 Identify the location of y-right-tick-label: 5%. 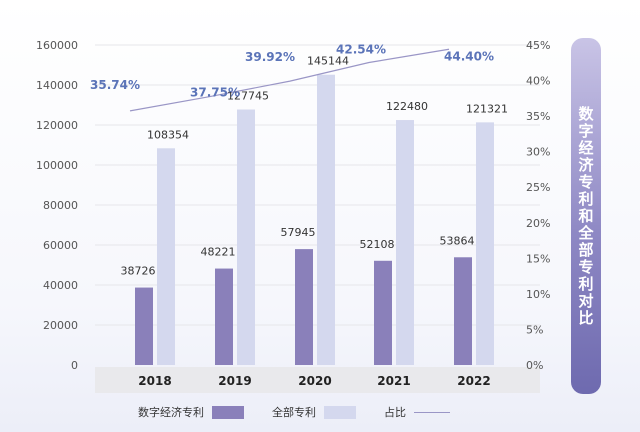
(534, 329).